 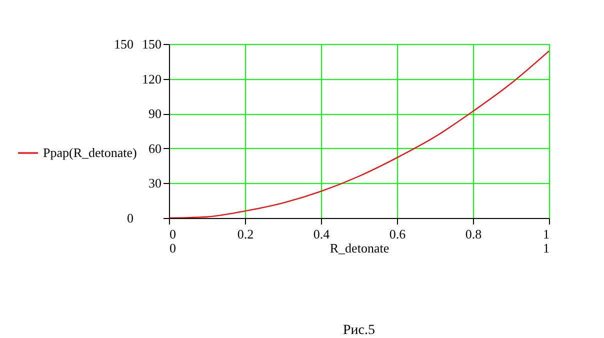 I want to click on x-tick-label: 0.2, so click(x=245, y=234).